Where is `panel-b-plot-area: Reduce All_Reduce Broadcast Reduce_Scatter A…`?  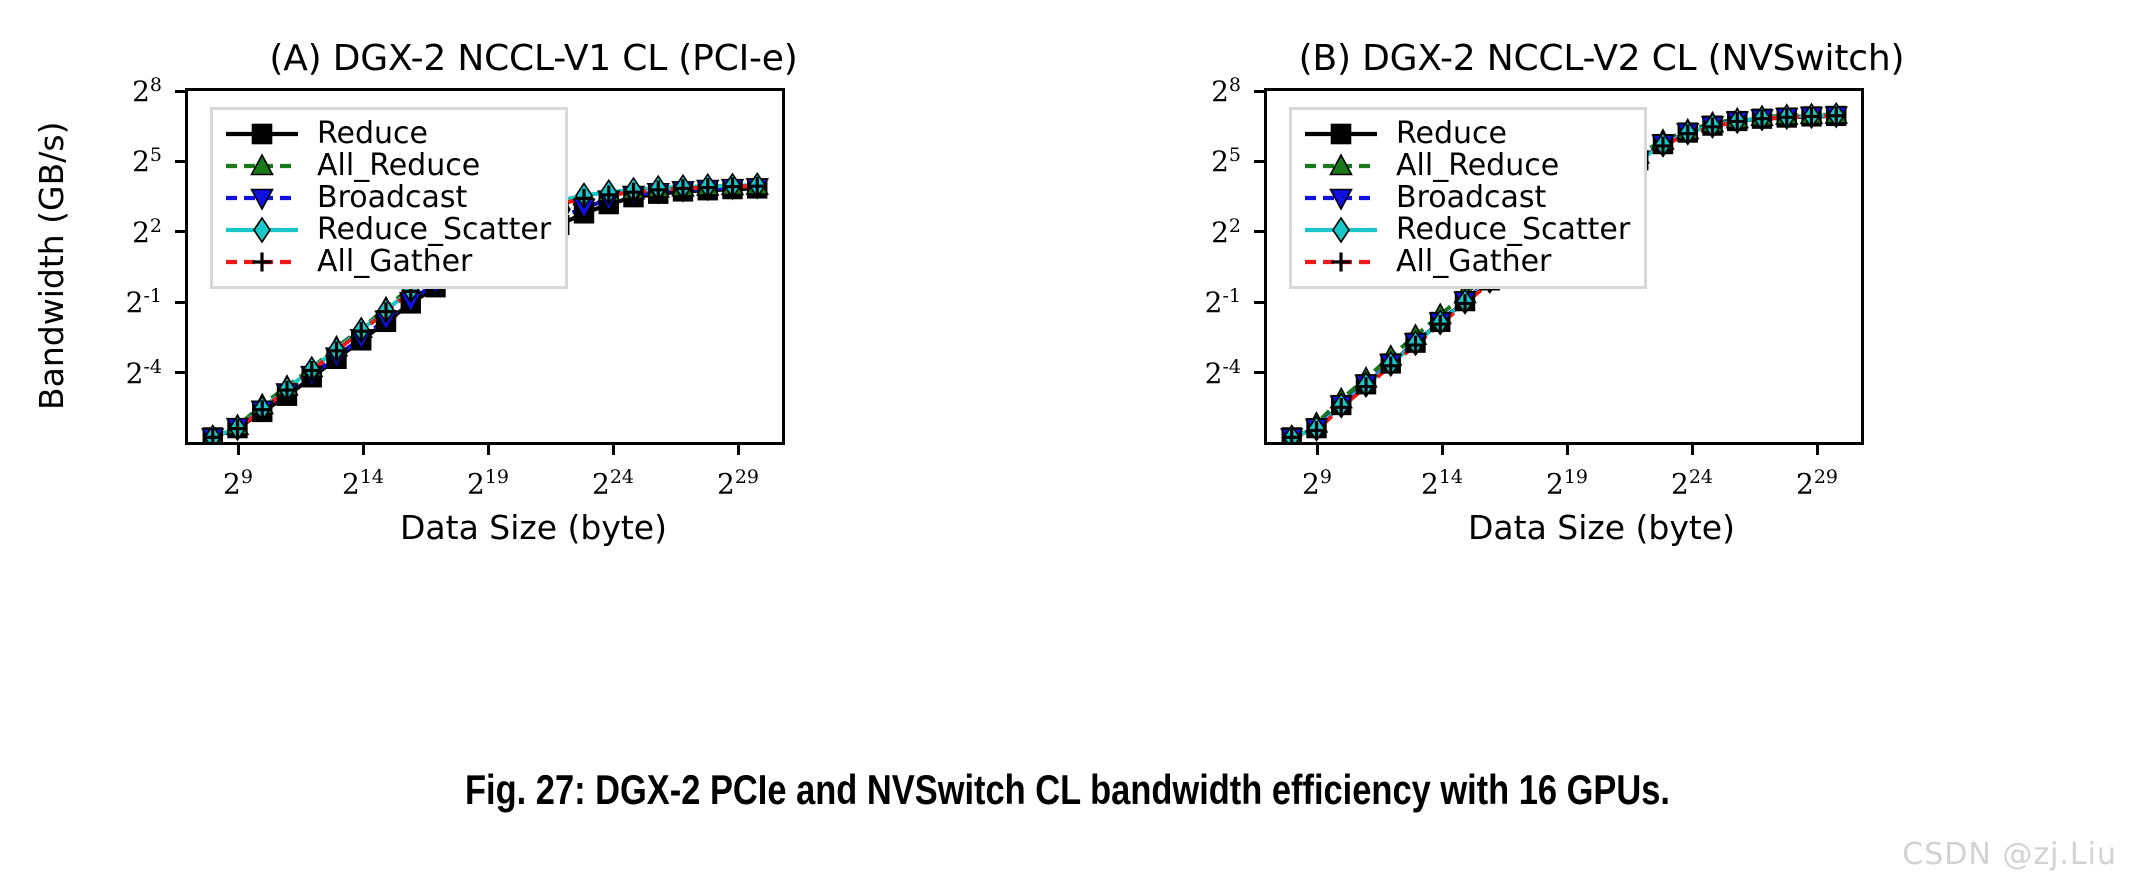
panel-b-plot-area: Reduce All_Reduce Broadcast Reduce_Scatter A… is located at coordinates (1534, 287).